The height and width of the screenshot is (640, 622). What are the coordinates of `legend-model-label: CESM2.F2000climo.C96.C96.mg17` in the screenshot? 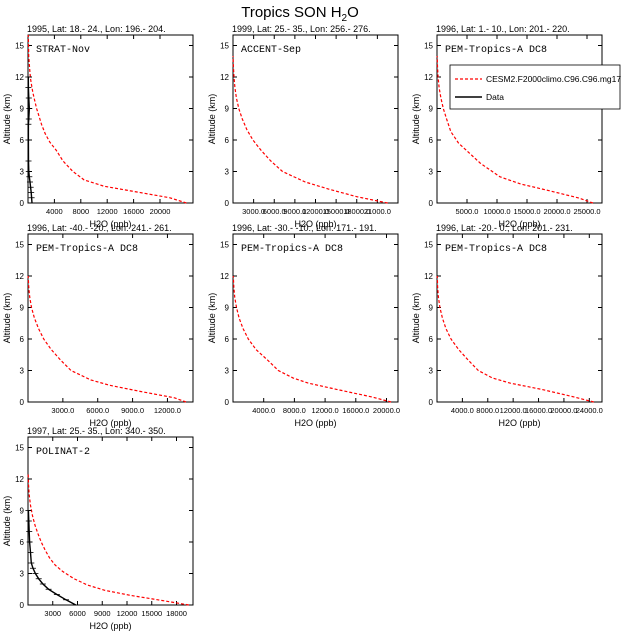 It's located at (553, 79).